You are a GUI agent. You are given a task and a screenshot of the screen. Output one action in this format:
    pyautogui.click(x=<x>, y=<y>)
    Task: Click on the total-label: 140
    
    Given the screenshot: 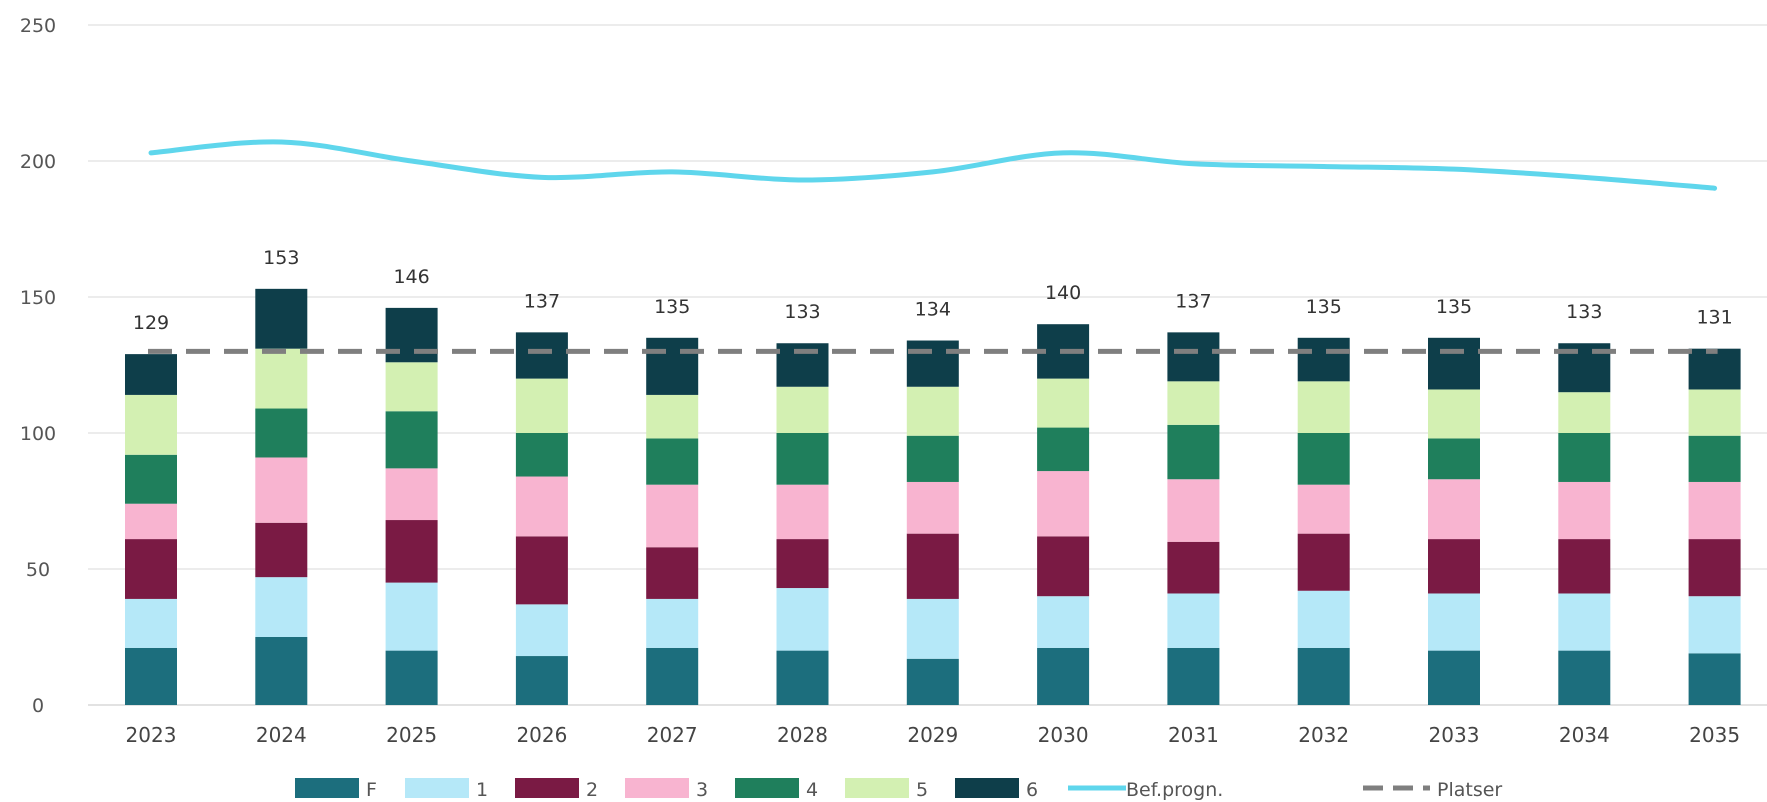 What is the action you would take?
    pyautogui.click(x=1063, y=293)
    